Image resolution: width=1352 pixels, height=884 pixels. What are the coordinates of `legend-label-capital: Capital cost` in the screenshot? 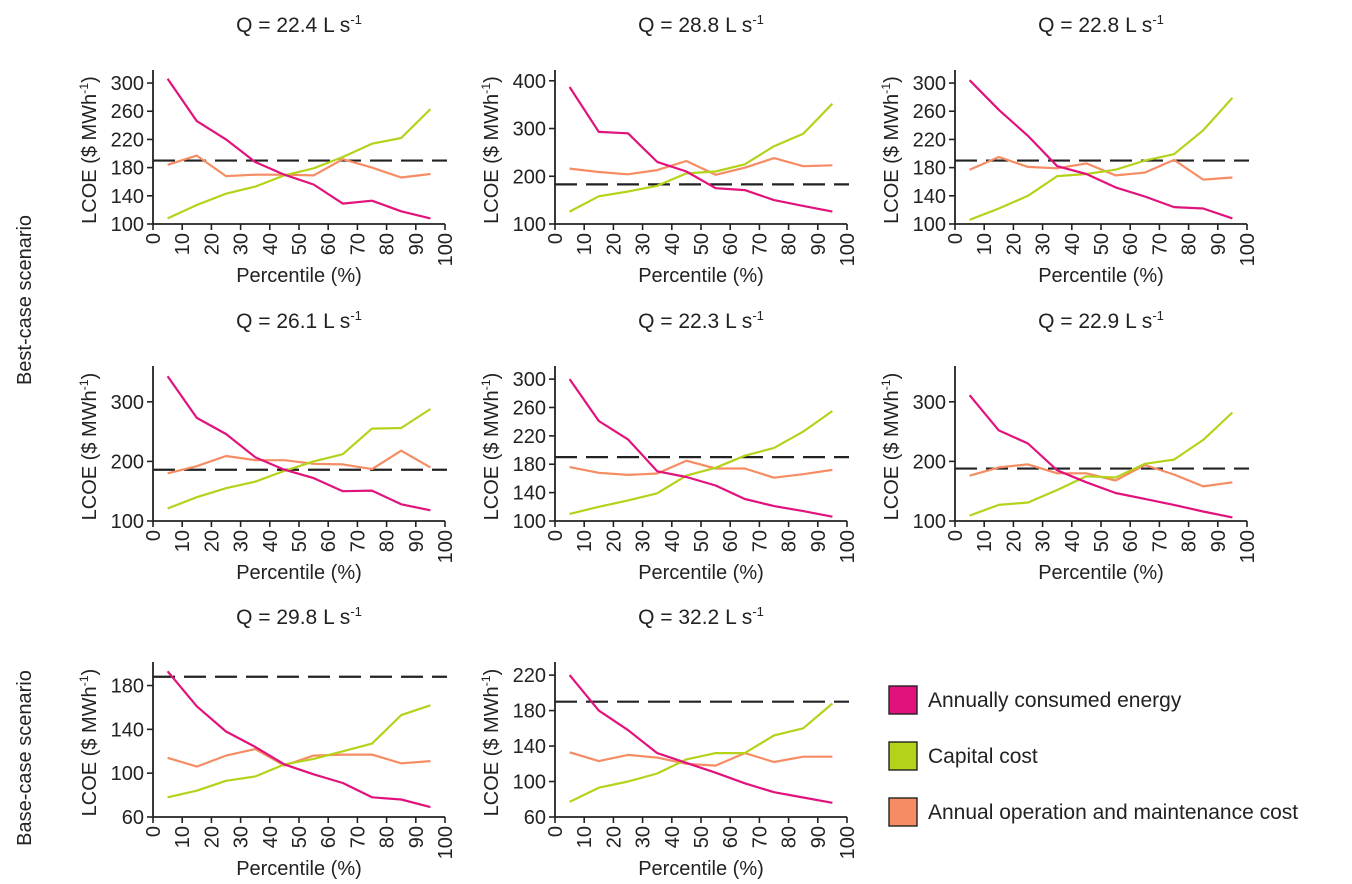 It's located at (983, 756).